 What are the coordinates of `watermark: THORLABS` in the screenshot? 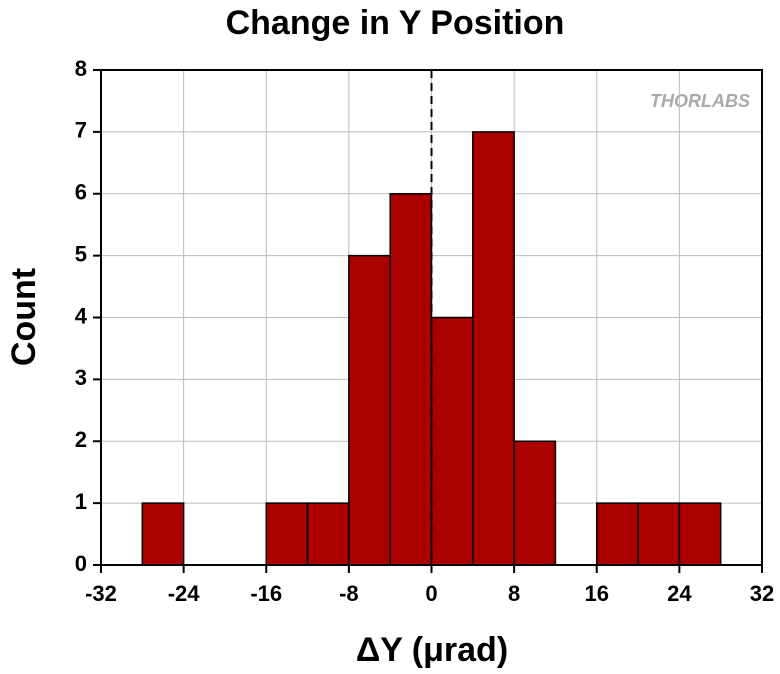 It's located at (700, 101).